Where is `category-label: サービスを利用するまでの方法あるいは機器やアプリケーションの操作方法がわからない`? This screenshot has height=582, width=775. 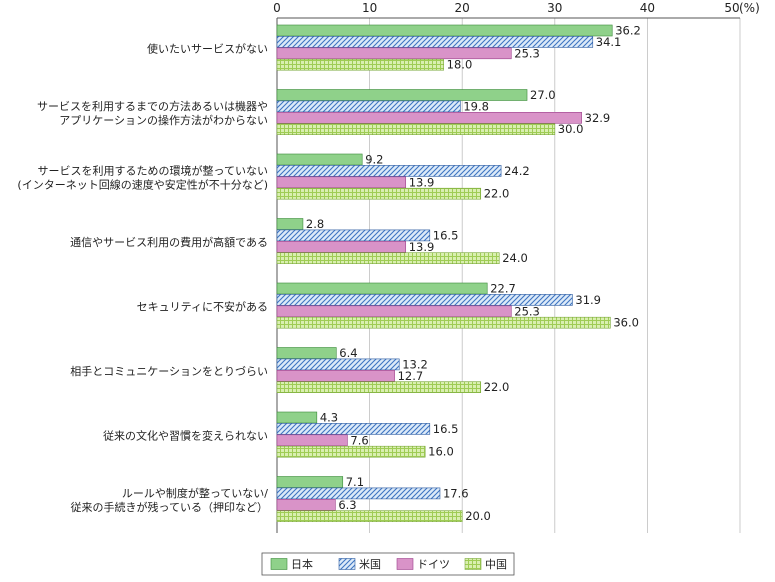
category-label: サービスを利用するまでの方法あるいは機器やアプリケーションの操作方法がわからない is located at coordinates (152, 113).